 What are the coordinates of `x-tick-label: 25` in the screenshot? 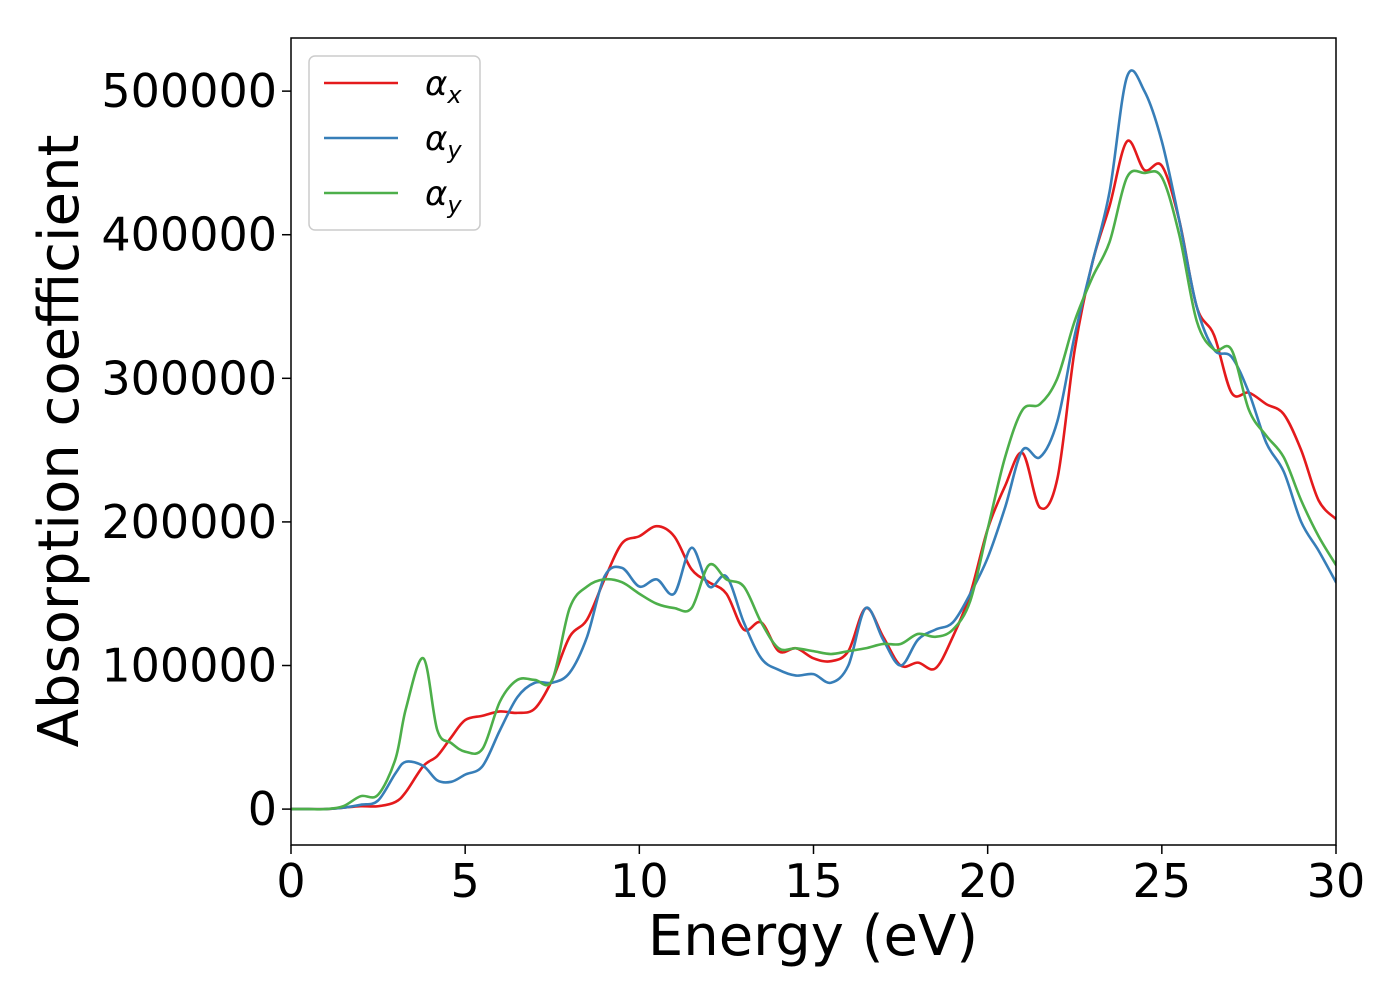 It's located at (1162, 881).